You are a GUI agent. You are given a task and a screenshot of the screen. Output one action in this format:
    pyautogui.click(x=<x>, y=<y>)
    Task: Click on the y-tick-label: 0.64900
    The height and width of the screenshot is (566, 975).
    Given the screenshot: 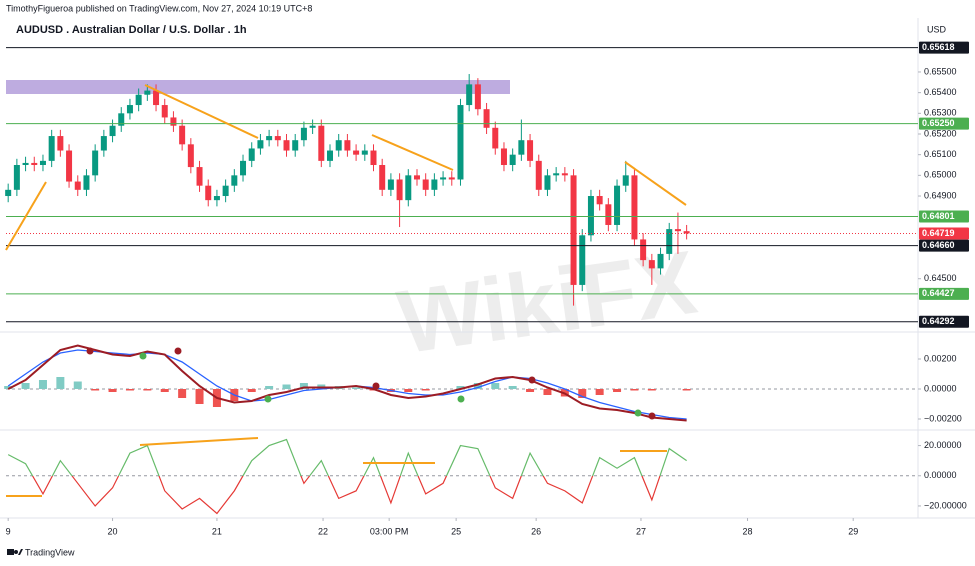 What is the action you would take?
    pyautogui.click(x=940, y=195)
    